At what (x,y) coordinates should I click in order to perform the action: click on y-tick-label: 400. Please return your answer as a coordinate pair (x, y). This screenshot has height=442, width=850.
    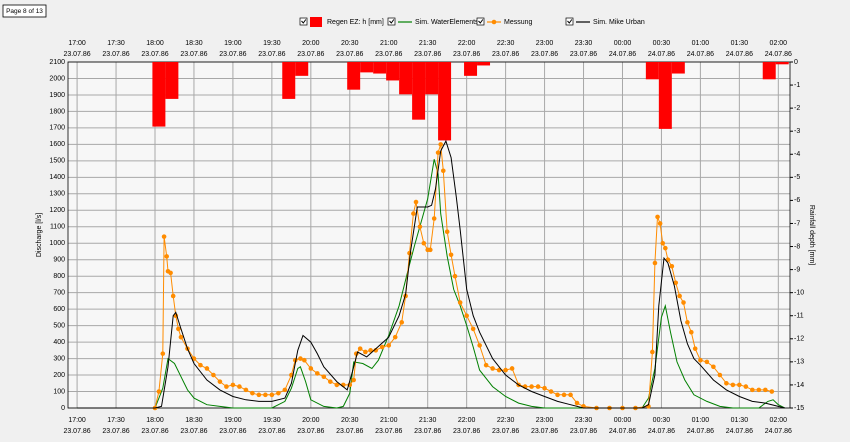
    Looking at the image, I should click on (59, 342).